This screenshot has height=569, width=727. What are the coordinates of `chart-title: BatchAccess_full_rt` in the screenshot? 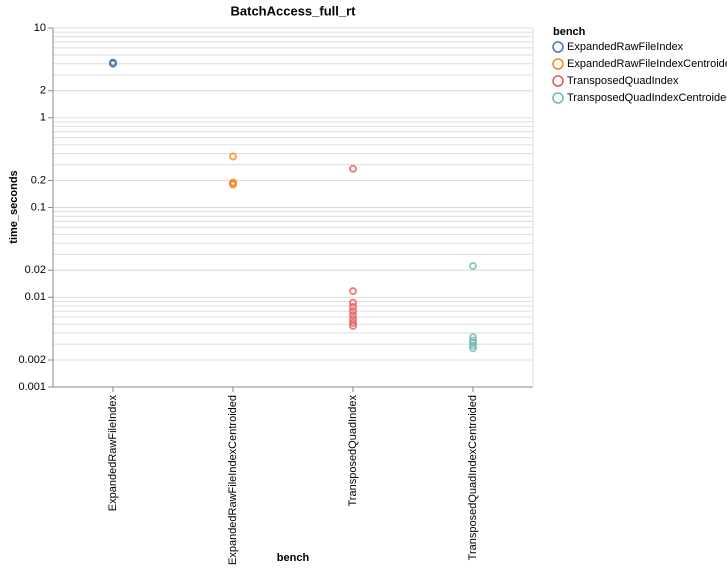 It's located at (294, 10).